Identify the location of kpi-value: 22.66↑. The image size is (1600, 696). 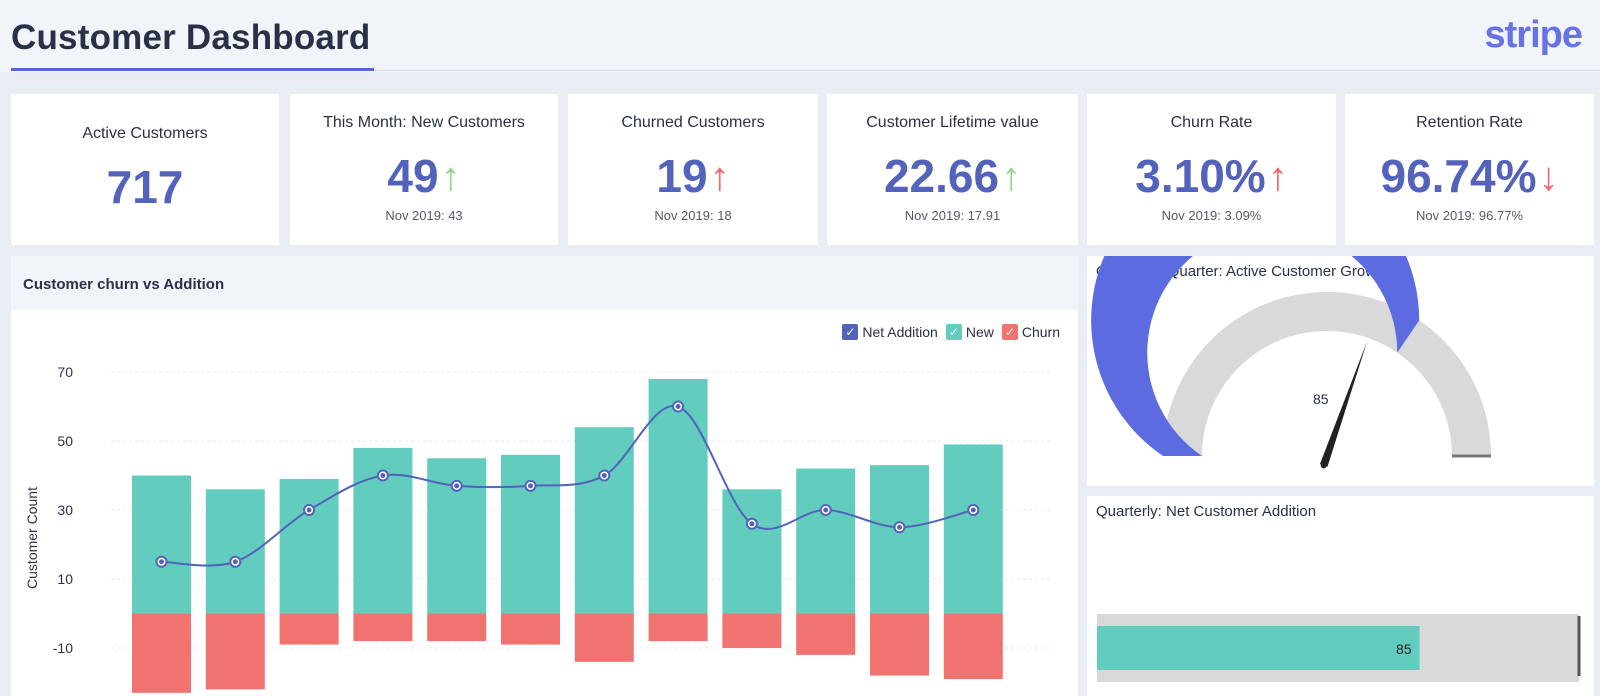
(952, 176).